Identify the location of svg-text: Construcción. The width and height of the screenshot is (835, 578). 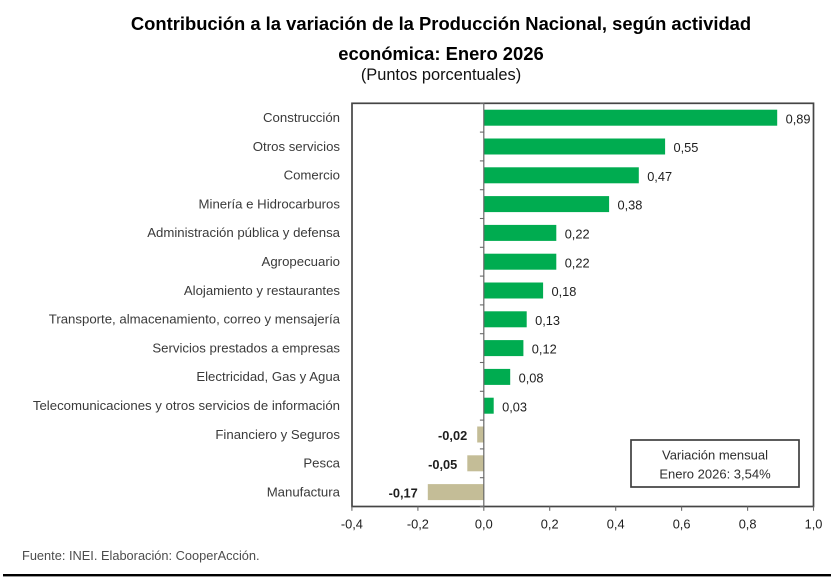
(301, 117).